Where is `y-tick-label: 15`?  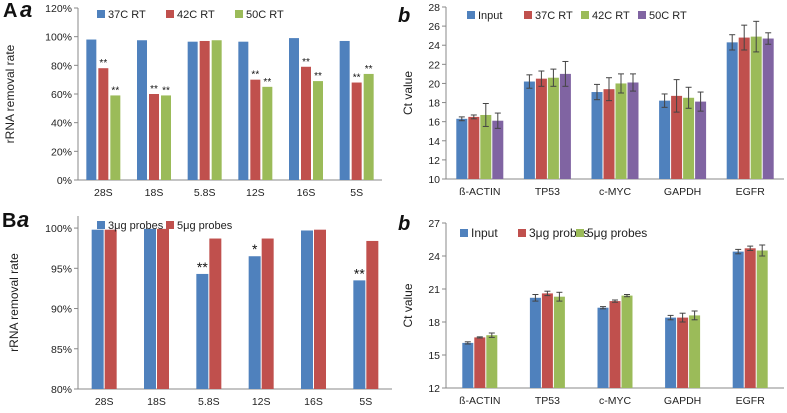 y-tick-label: 15 is located at coordinates (434, 356).